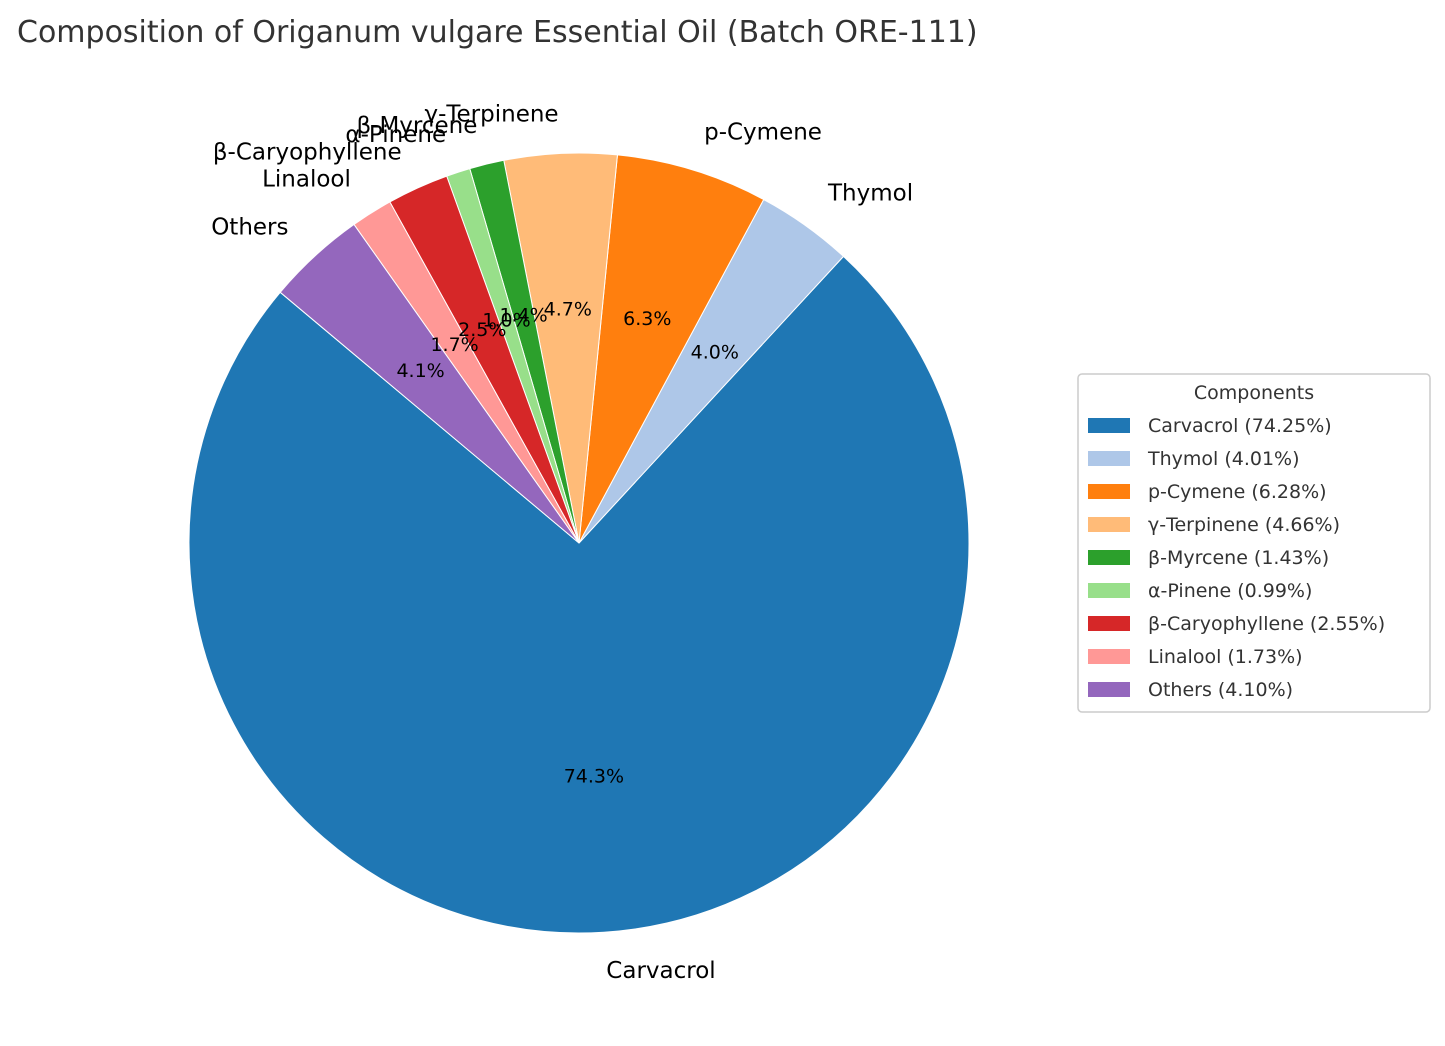 The width and height of the screenshot is (1445, 1046). What do you see at coordinates (395, 135) in the screenshot?
I see `slice-label-pinene: α-Pinene` at bounding box center [395, 135].